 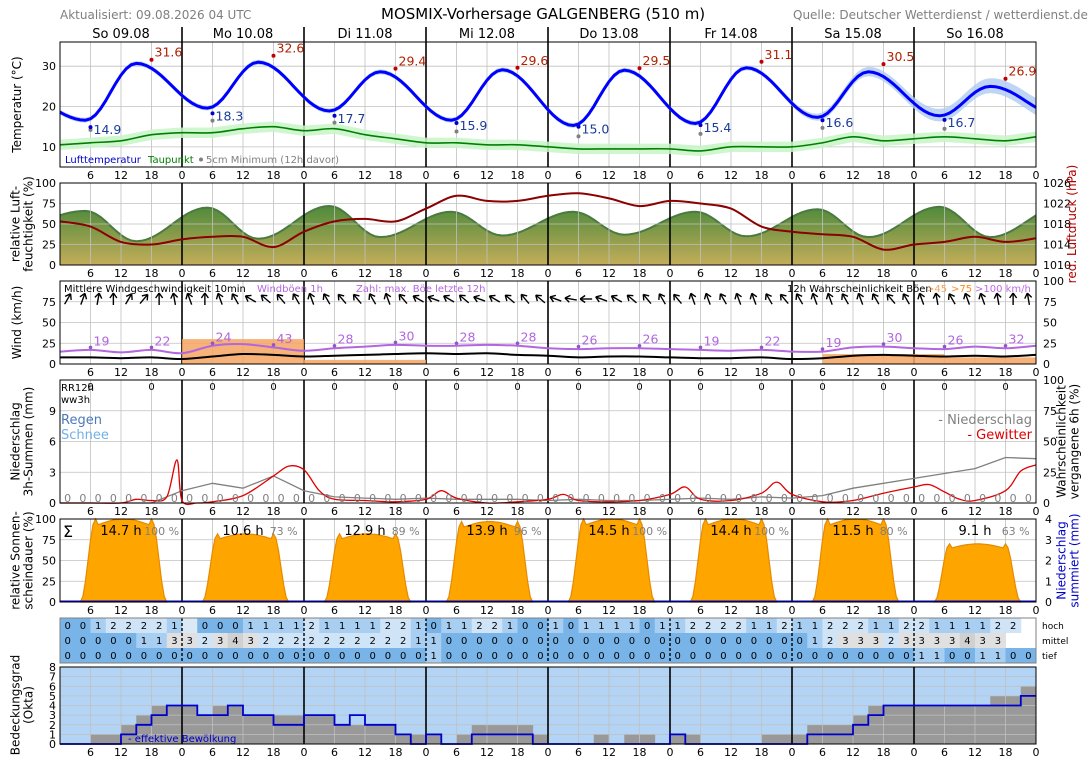 I want to click on rr12h-value: 0, so click(x=395, y=387).